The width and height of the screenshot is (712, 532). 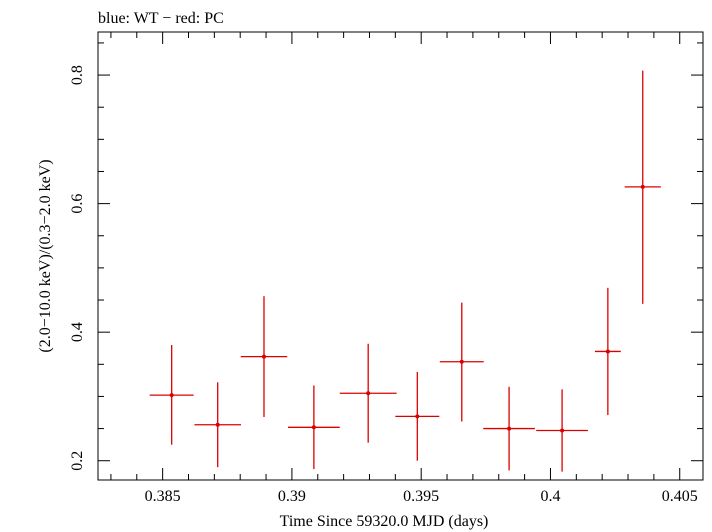 I want to click on chart-title: blue: WT − red: PC, so click(x=161, y=18).